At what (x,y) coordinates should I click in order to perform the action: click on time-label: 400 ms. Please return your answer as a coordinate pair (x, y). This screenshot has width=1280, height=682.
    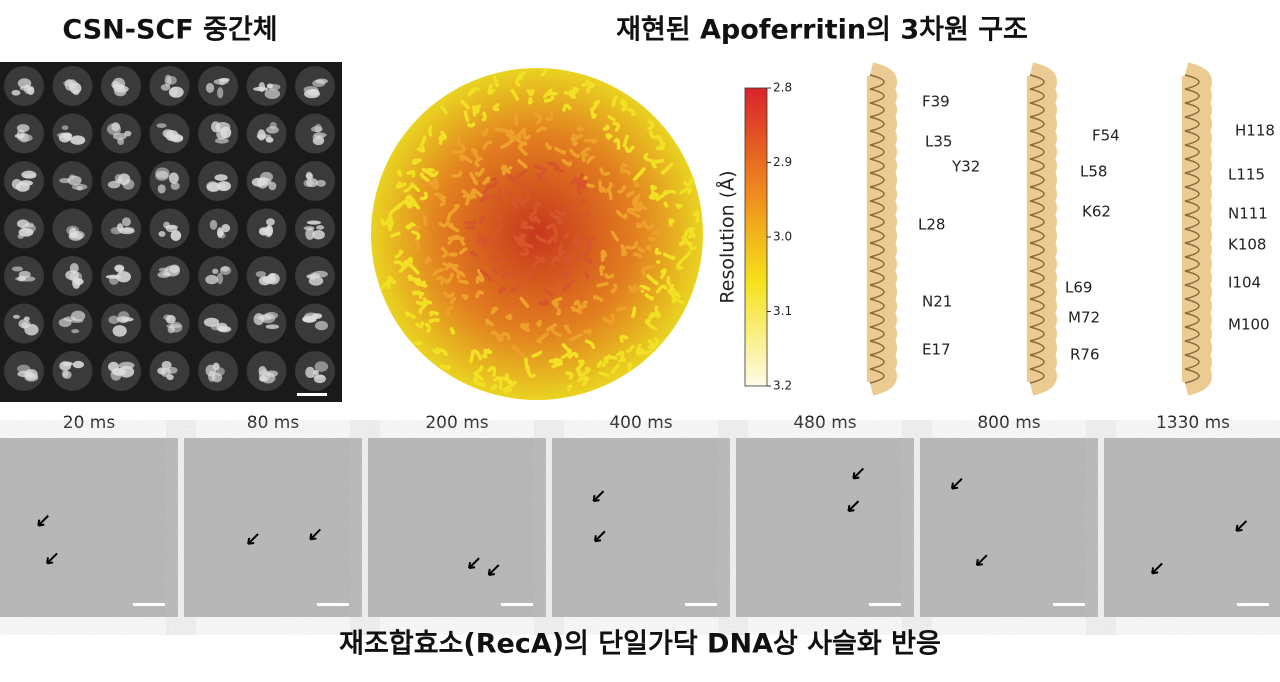
    Looking at the image, I should click on (640, 423).